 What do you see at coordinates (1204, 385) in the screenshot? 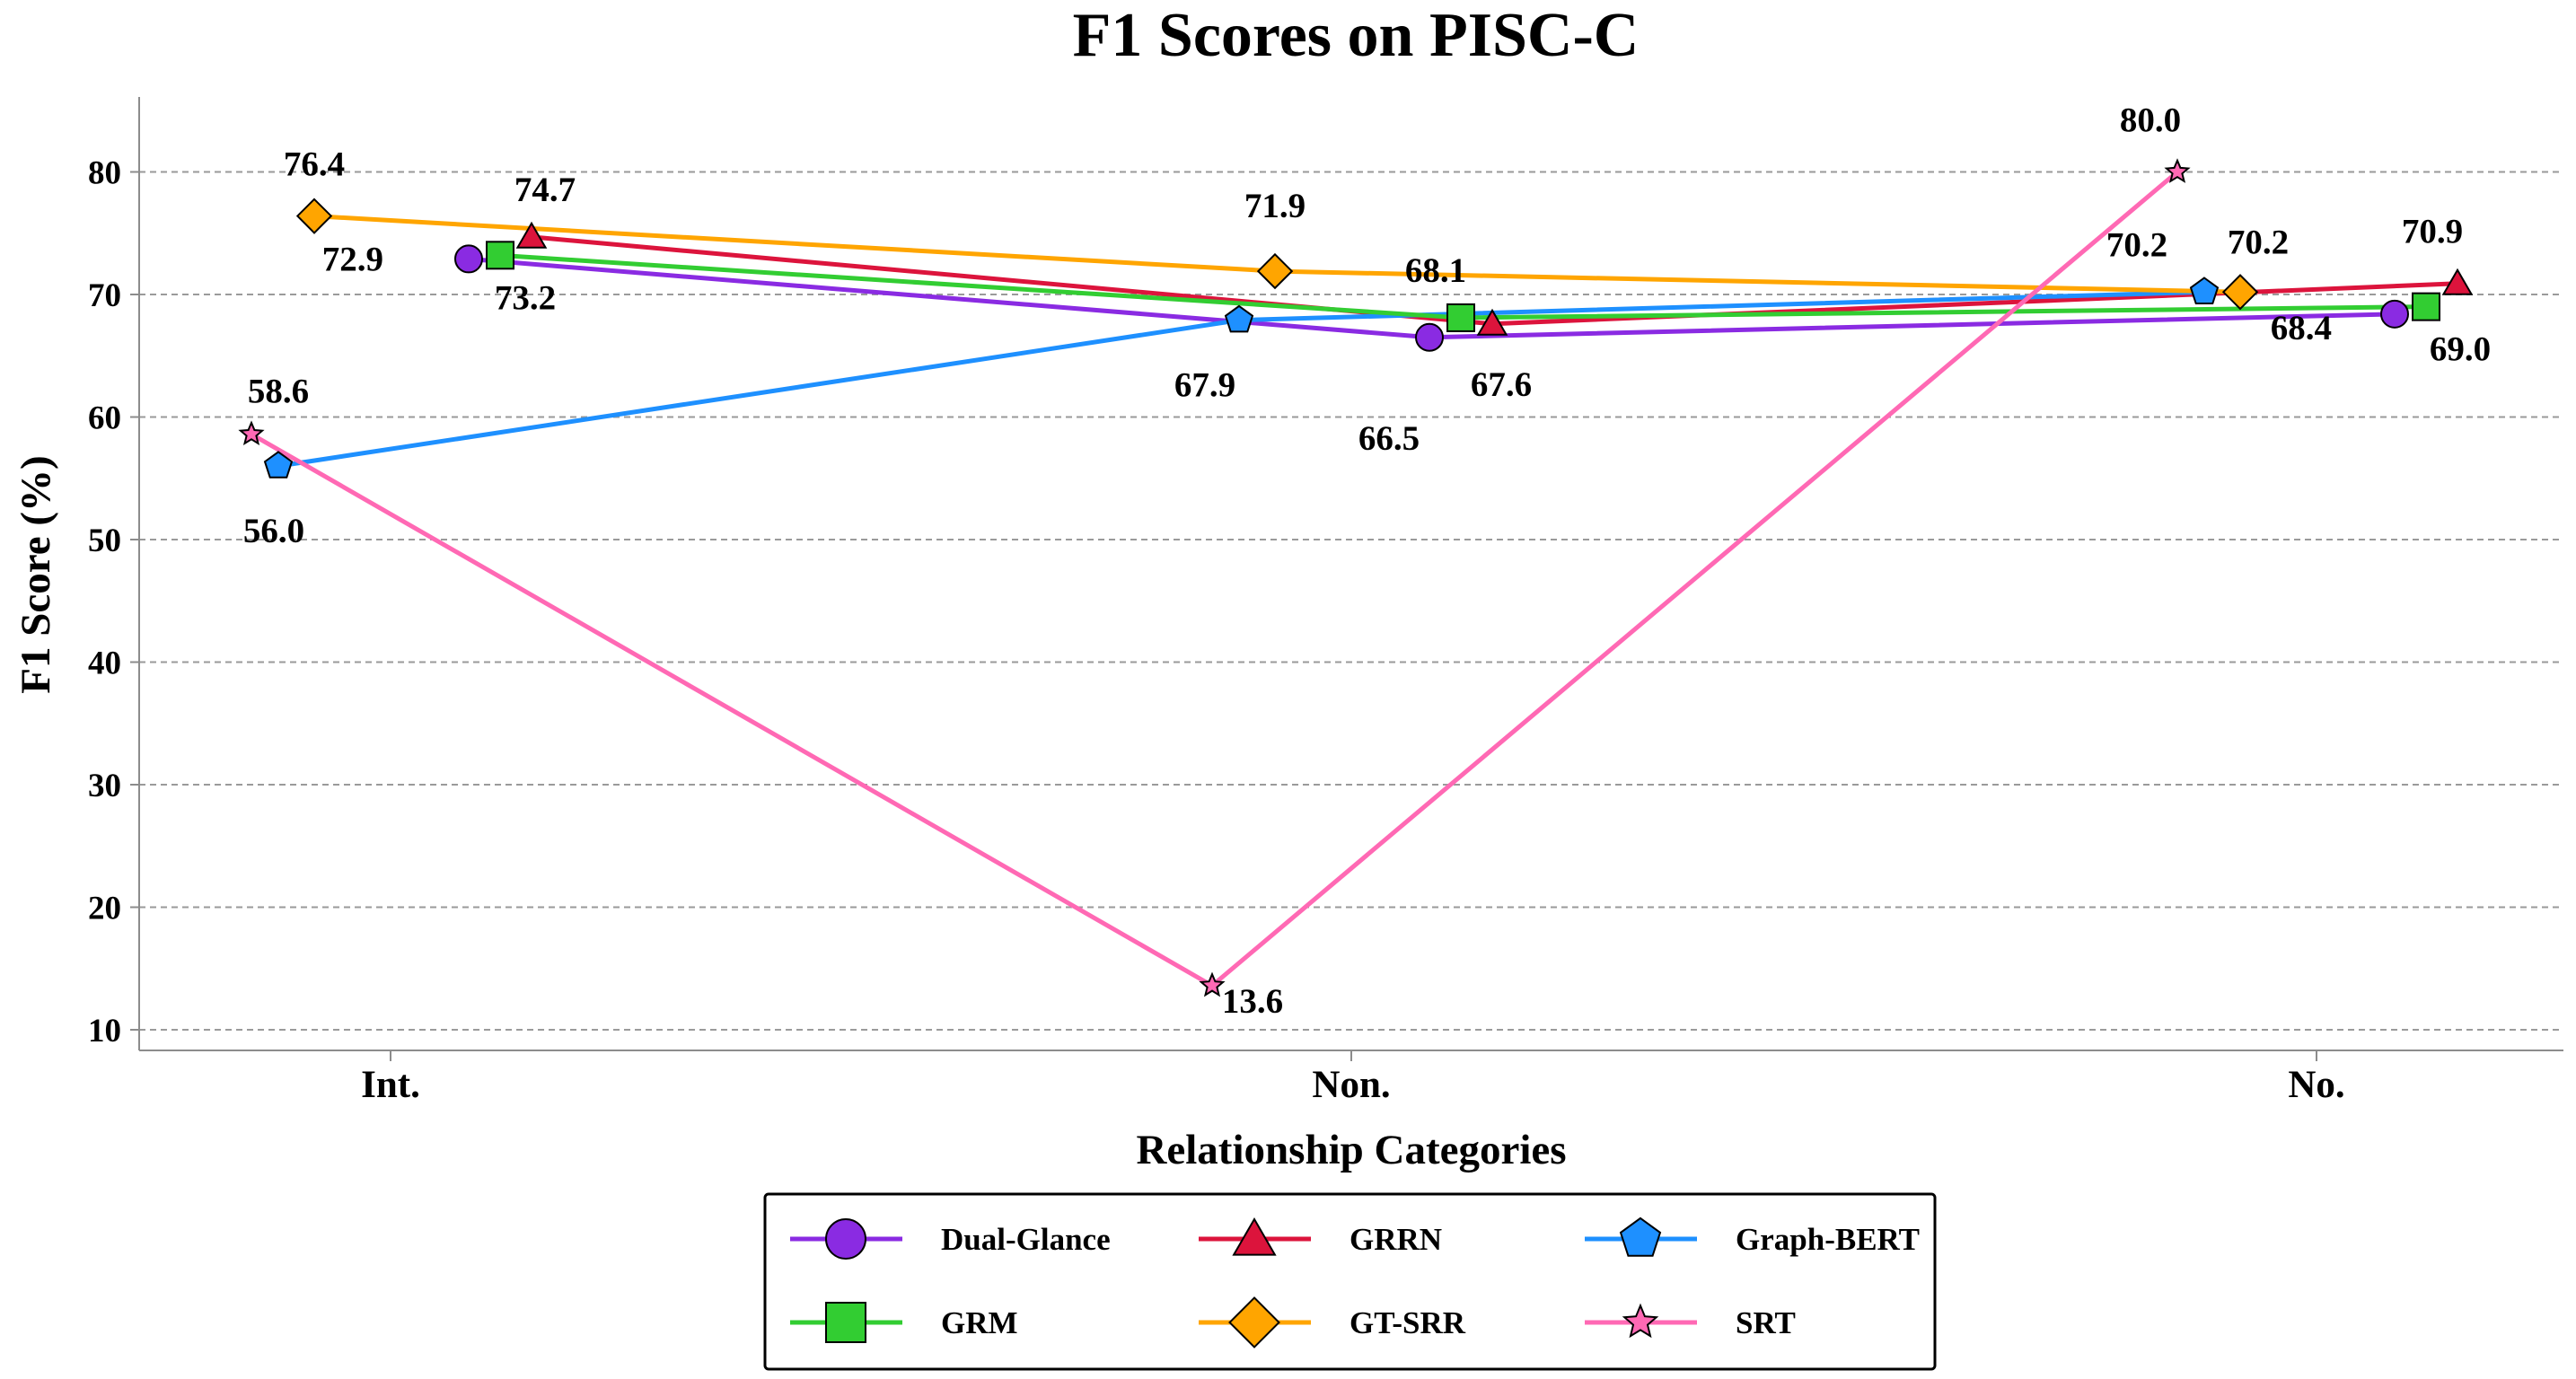
I see `data-label: 67.9` at bounding box center [1204, 385].